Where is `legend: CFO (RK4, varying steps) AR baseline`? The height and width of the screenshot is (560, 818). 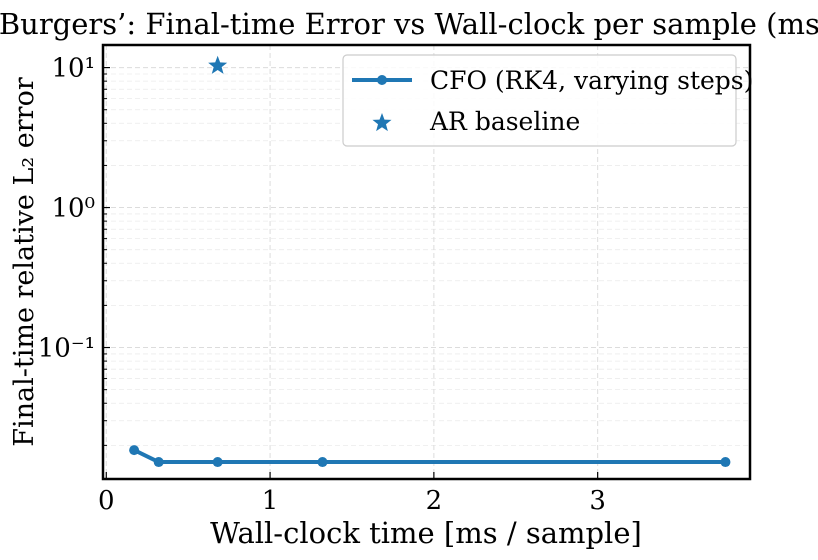
legend: CFO (RK4, varying steps) AR baseline is located at coordinates (547, 100).